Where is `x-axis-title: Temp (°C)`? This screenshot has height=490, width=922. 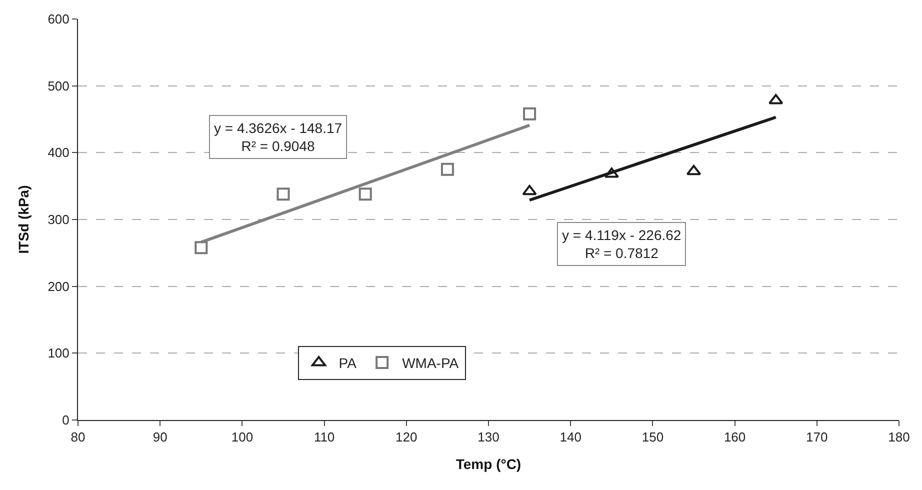 x-axis-title: Temp (°C) is located at coordinates (489, 464).